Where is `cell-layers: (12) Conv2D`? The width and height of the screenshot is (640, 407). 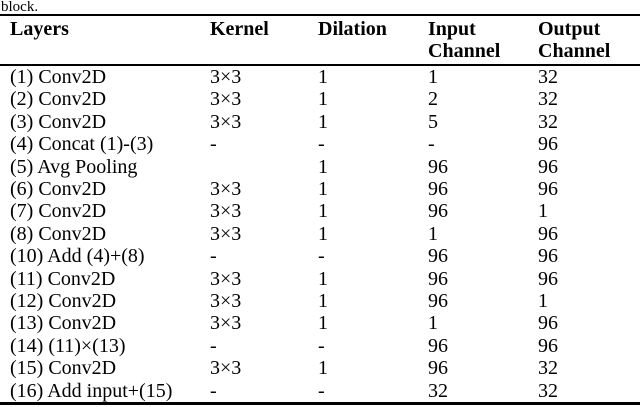
cell-layers: (12) Conv2D is located at coordinates (63, 301).